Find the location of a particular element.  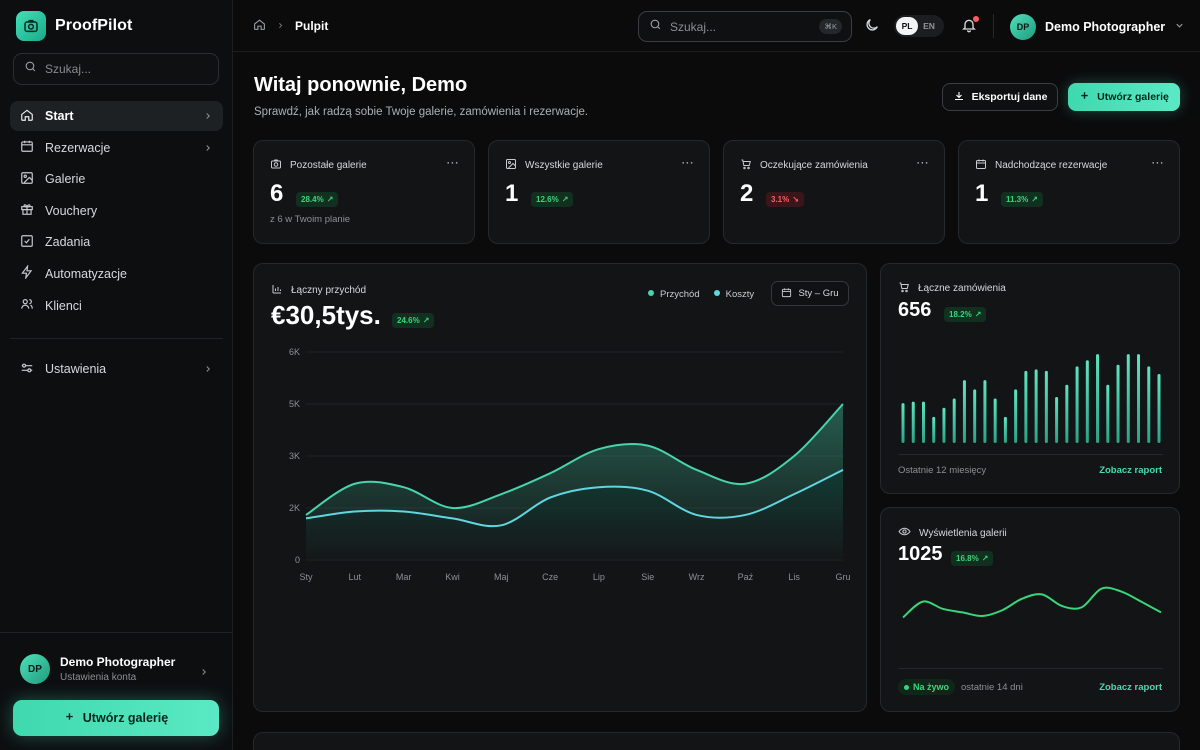

stat-change-badge: 12.6% ↗ is located at coordinates (552, 198).